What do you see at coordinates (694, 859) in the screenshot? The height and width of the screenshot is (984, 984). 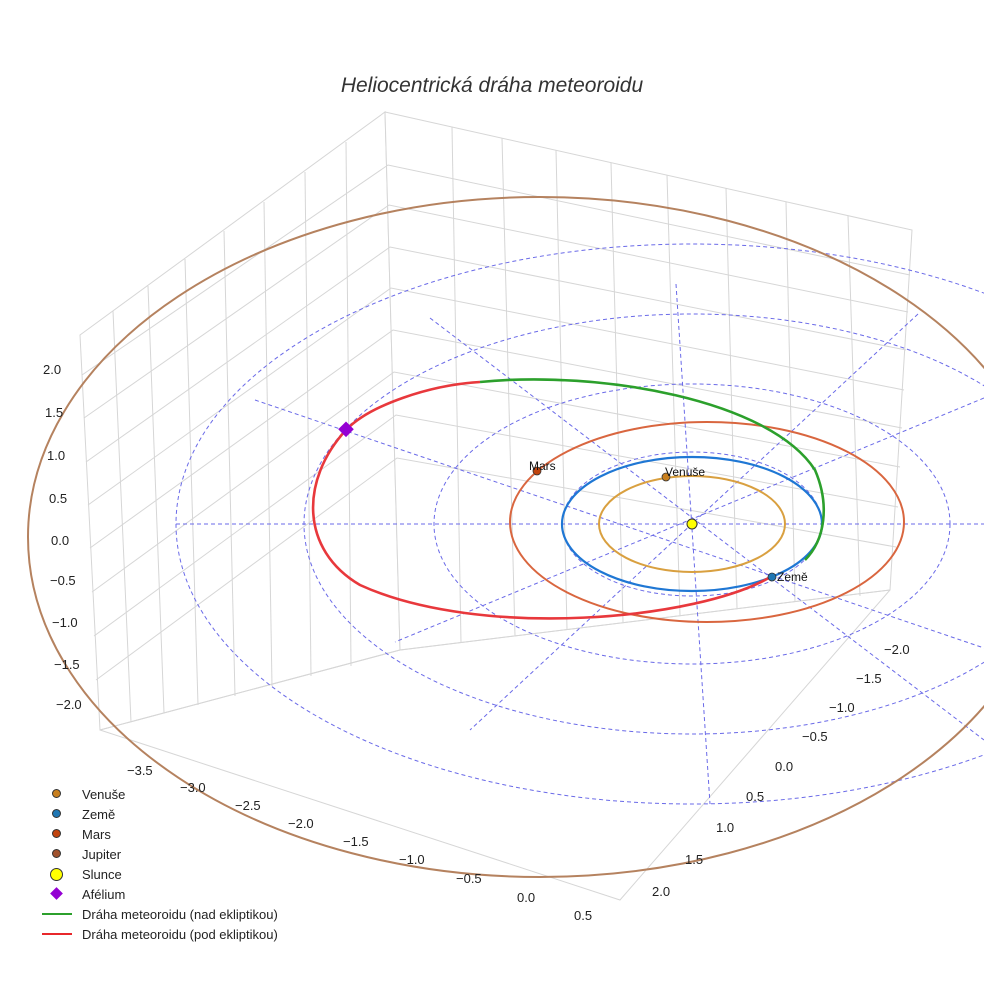 I see `y-tick: 1.5` at bounding box center [694, 859].